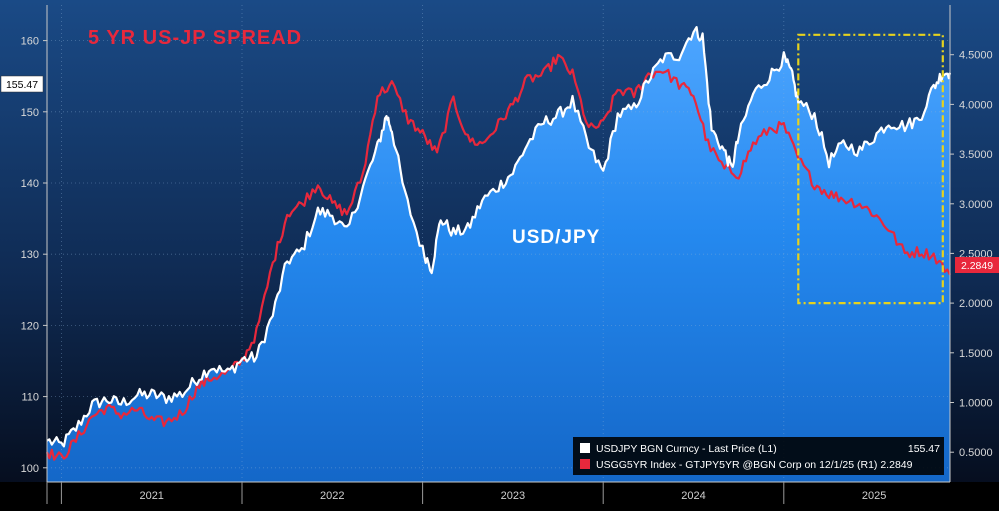 The height and width of the screenshot is (511, 999). What do you see at coordinates (30, 326) in the screenshot?
I see `left-tick-label: 120` at bounding box center [30, 326].